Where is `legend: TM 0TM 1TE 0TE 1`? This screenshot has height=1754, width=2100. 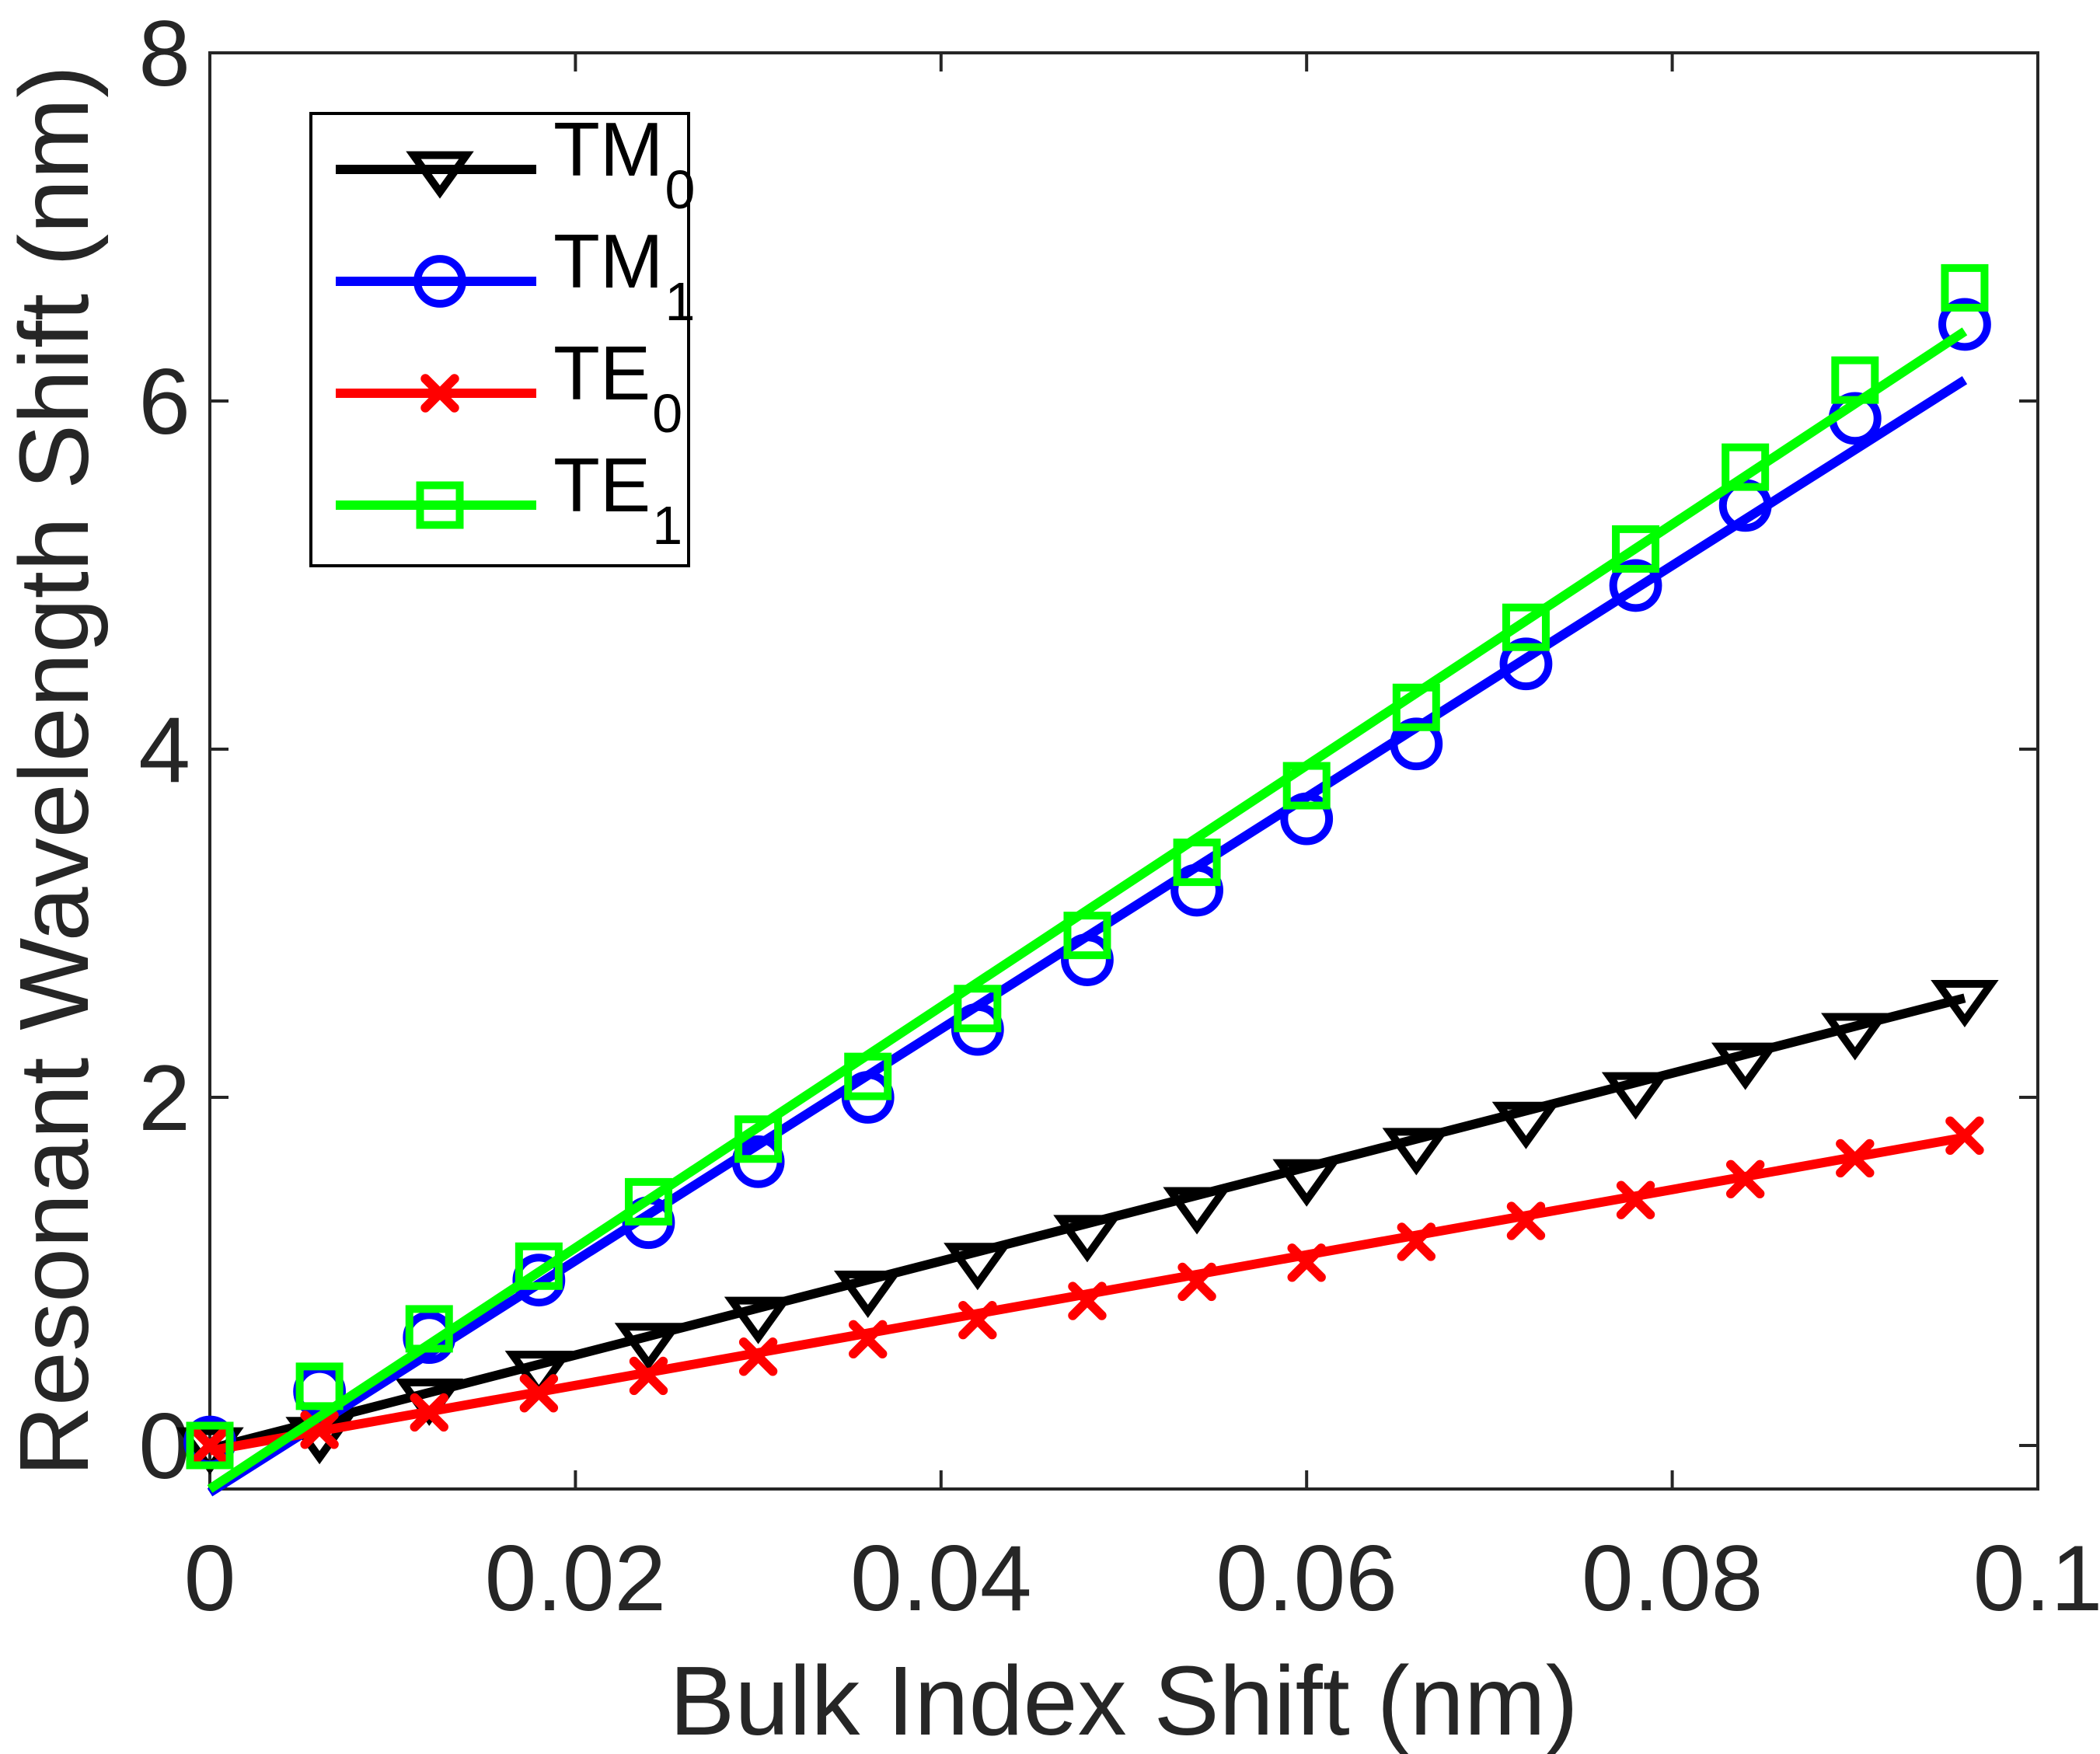 legend: TM 0TM 1TE 0TE 1 is located at coordinates (502, 336).